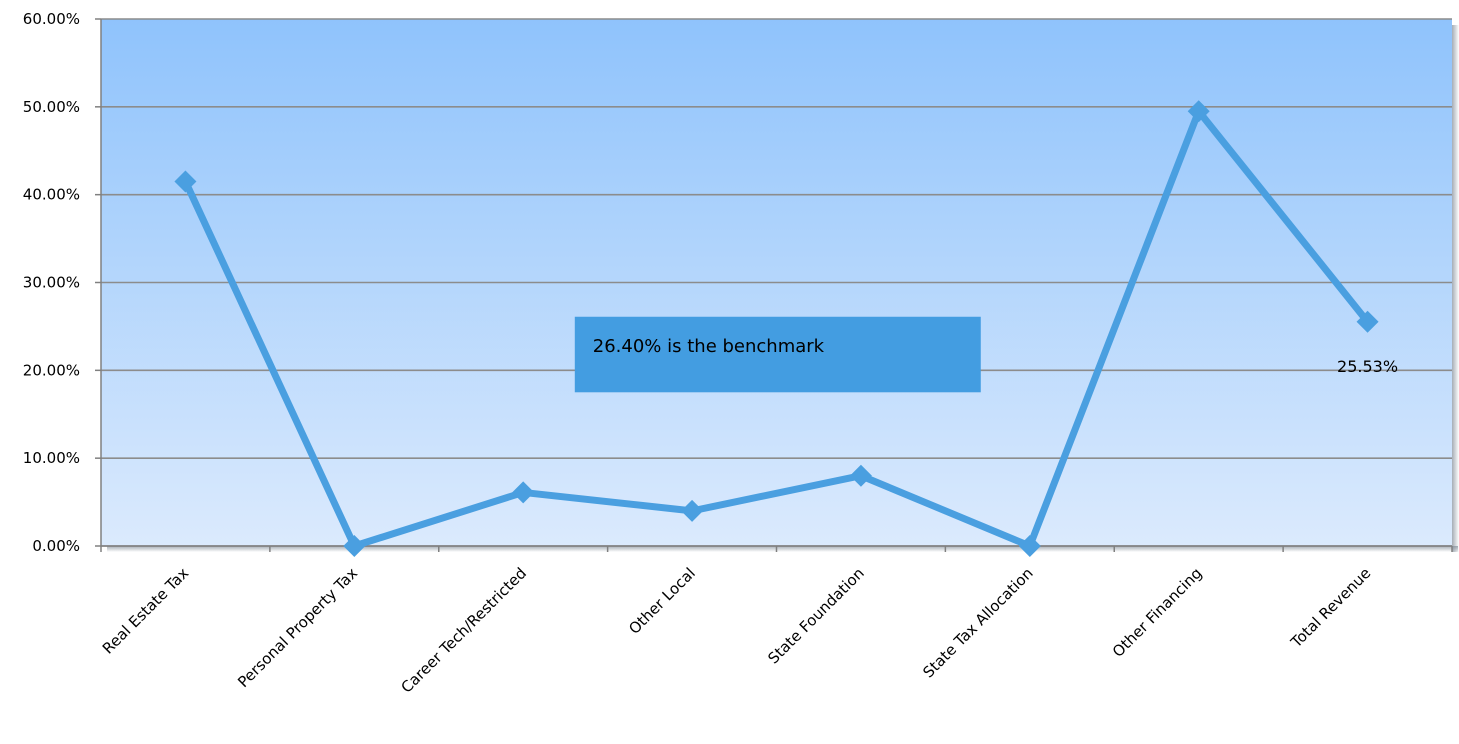 This screenshot has height=744, width=1459. I want to click on y-tick-label: 30.00%, so click(51, 283).